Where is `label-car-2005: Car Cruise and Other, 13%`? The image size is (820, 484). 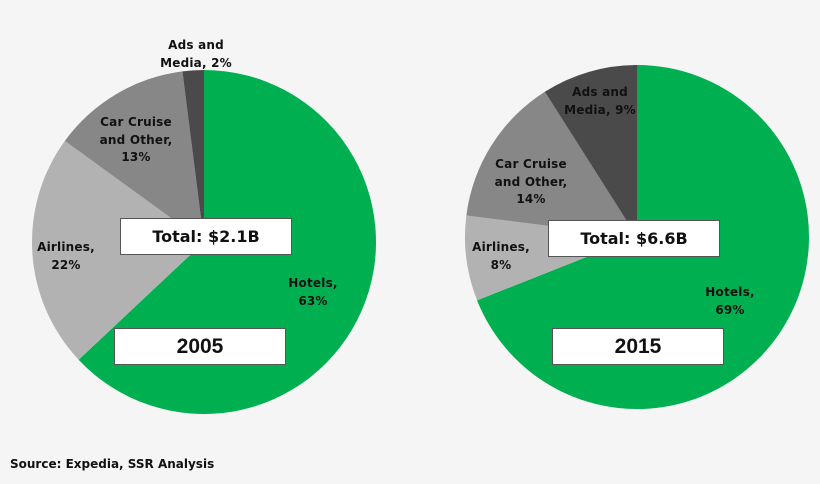 label-car-2005: Car Cruise and Other, 13% is located at coordinates (136, 139).